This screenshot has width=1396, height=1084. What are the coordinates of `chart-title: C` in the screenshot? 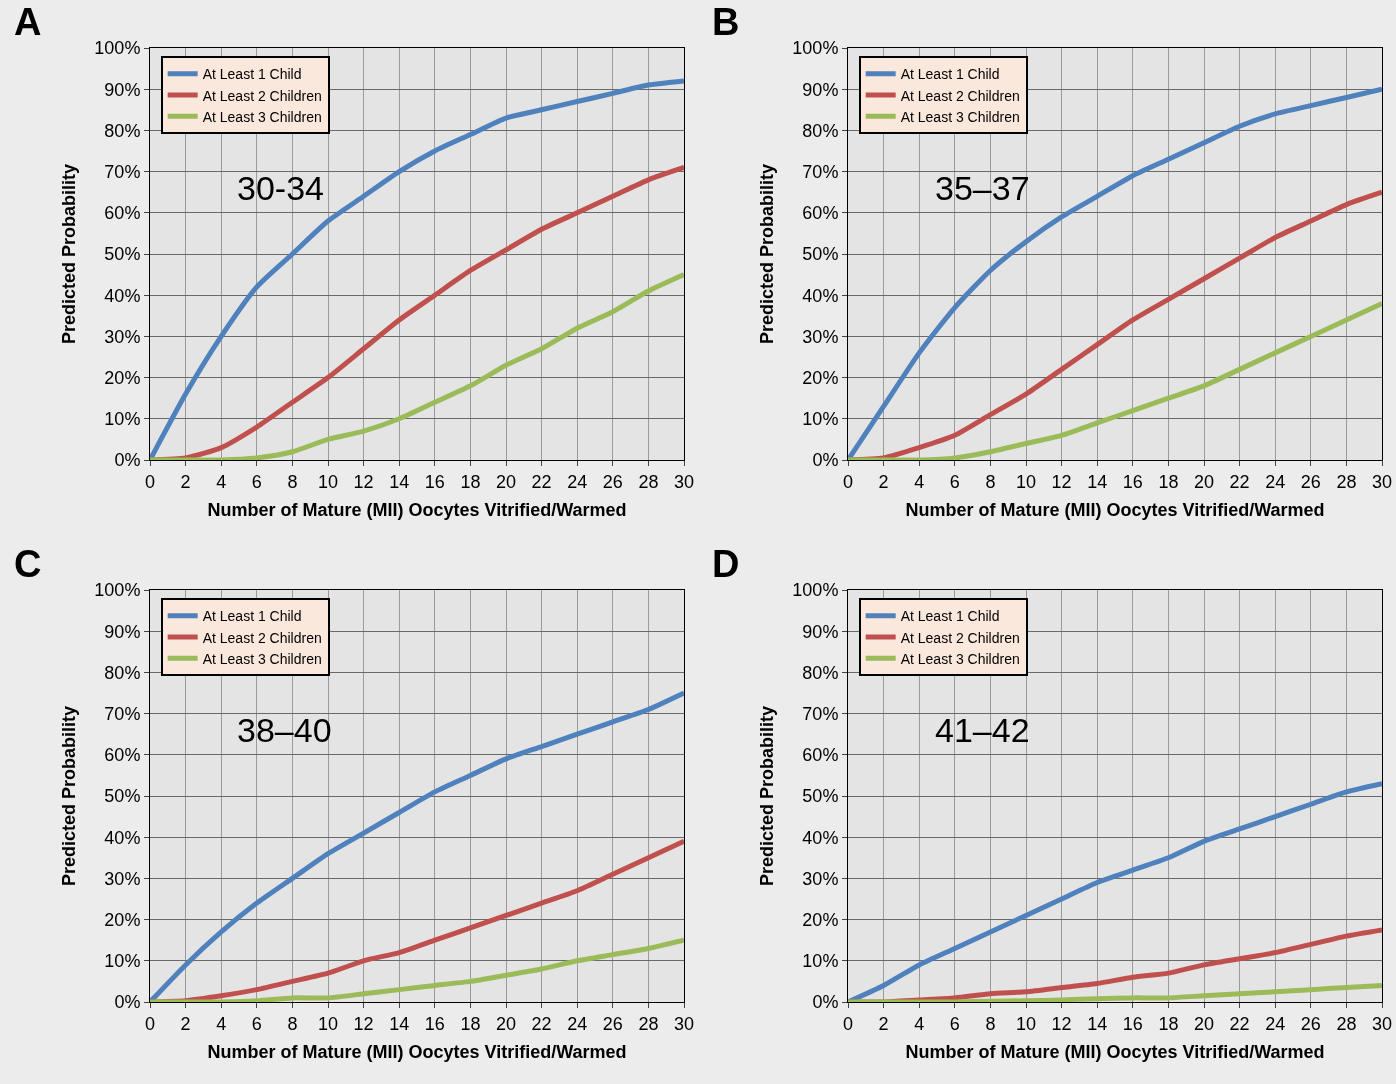 It's located at (27, 563).